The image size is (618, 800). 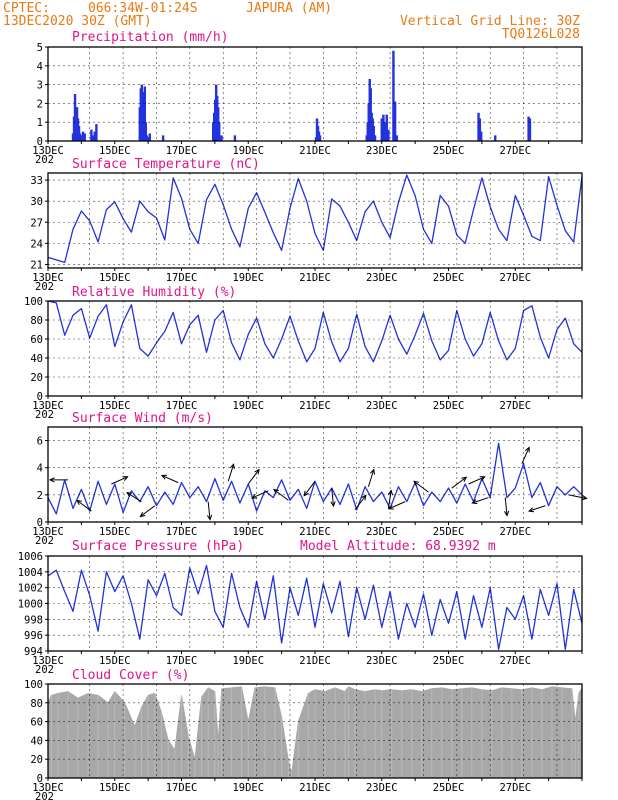 What do you see at coordinates (30, 557) in the screenshot?
I see `y-tick-label: 1006` at bounding box center [30, 557].